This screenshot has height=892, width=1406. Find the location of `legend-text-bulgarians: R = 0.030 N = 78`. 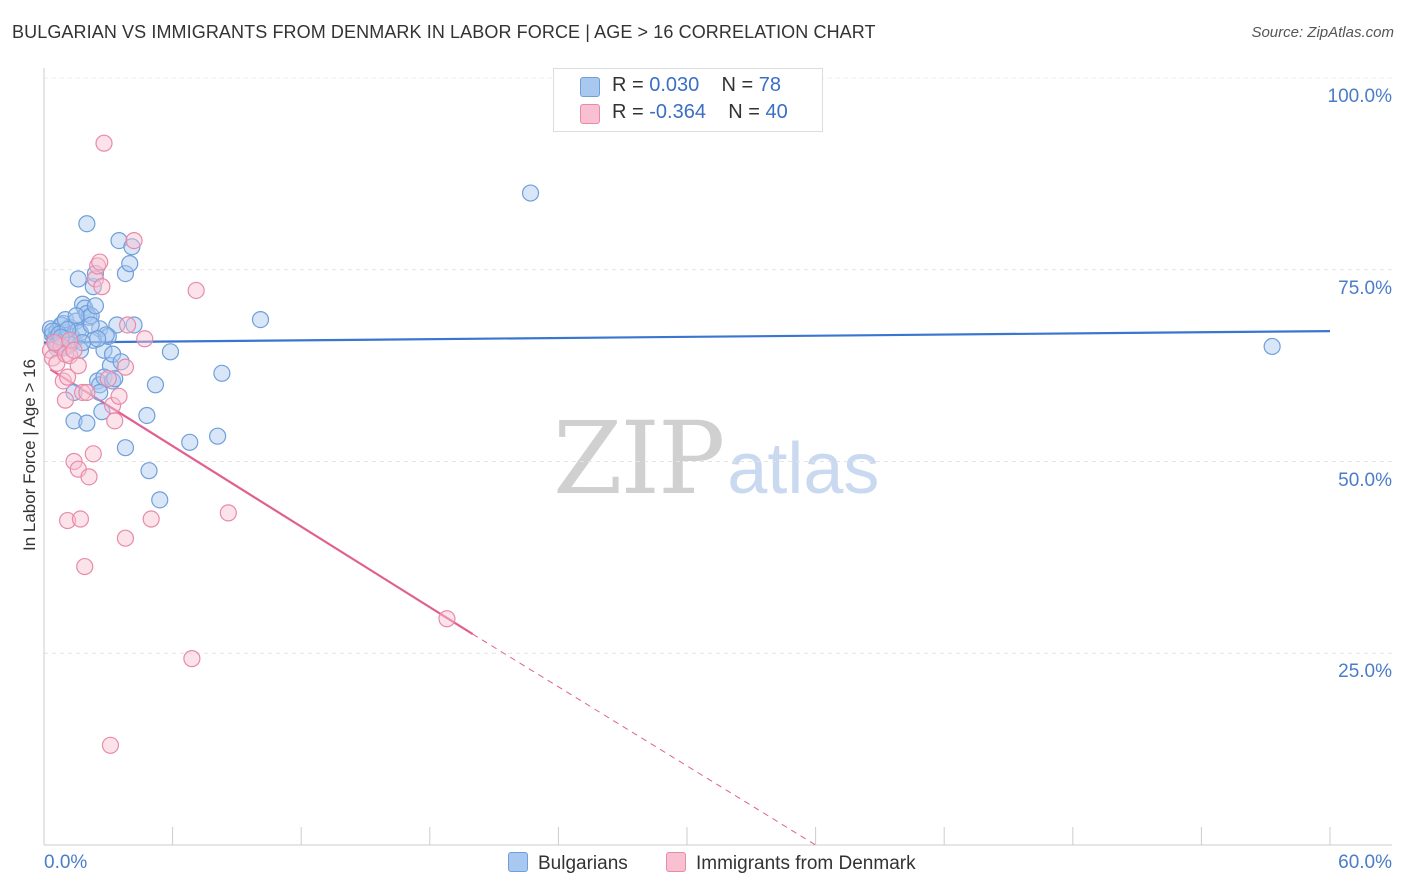

legend-text-bulgarians: R = 0.030 N = 78 is located at coordinates (696, 85).